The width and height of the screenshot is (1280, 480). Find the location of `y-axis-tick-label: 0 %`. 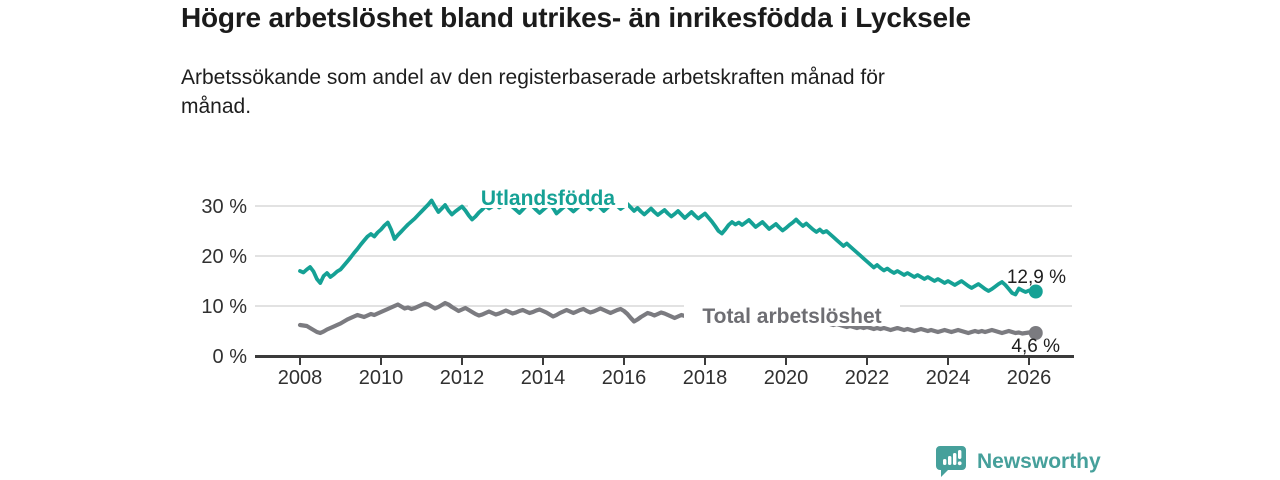

y-axis-tick-label: 0 % is located at coordinates (230, 357).